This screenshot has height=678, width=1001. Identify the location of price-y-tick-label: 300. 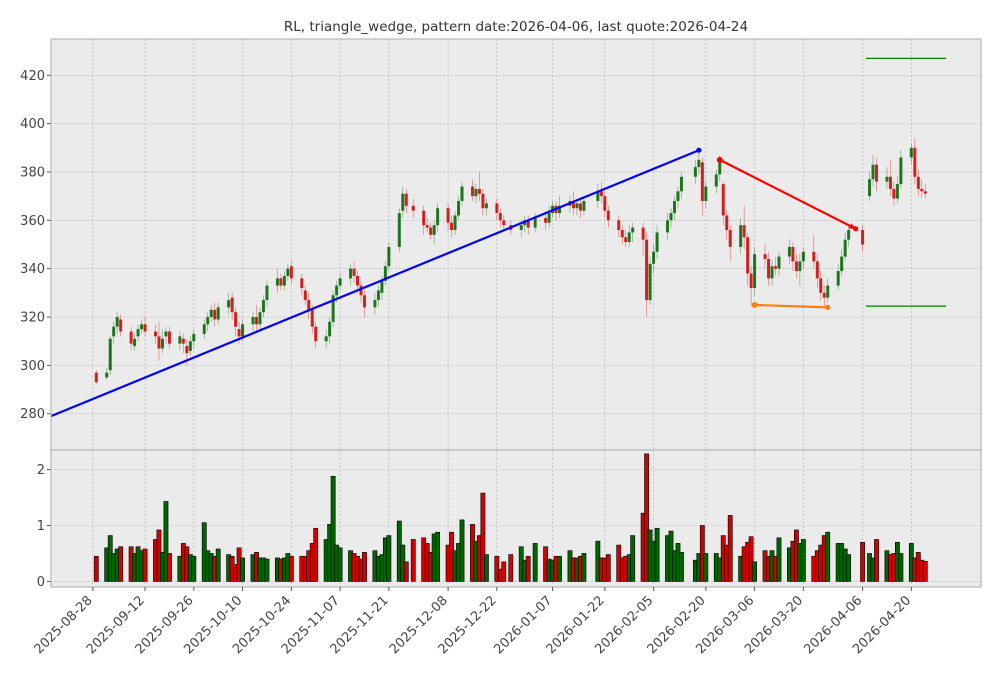
(32, 366).